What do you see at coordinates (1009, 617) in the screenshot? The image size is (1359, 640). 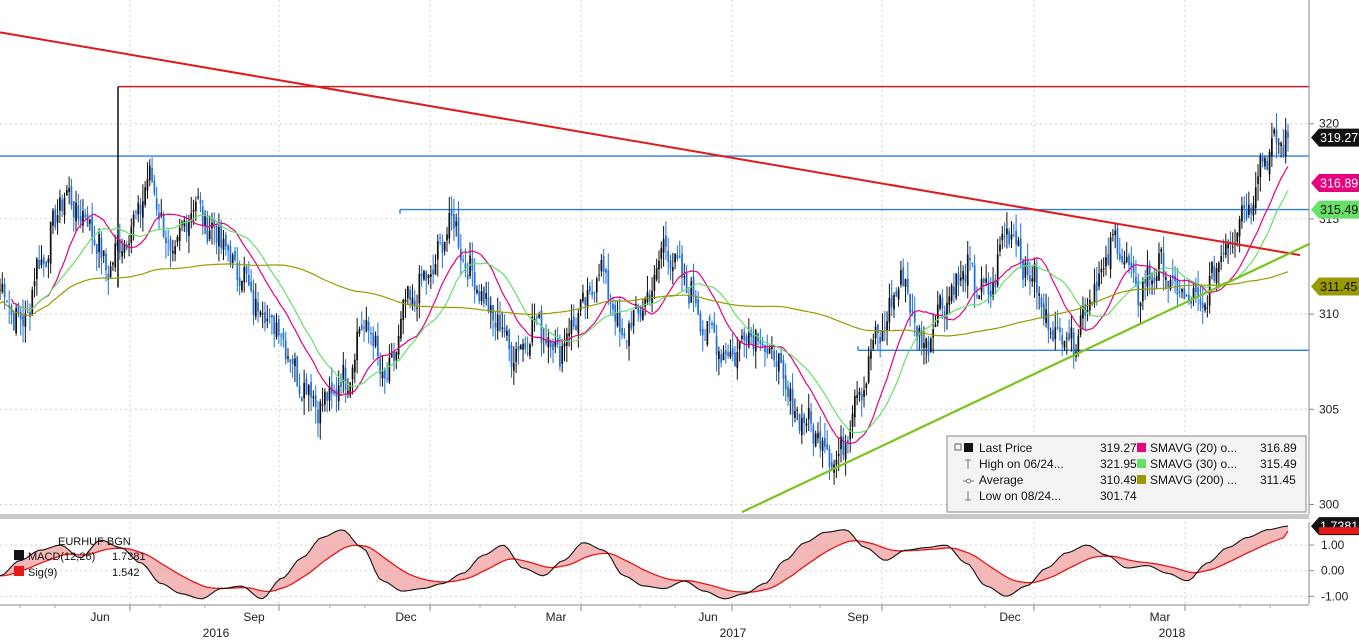 I see `month-label: Dec` at bounding box center [1009, 617].